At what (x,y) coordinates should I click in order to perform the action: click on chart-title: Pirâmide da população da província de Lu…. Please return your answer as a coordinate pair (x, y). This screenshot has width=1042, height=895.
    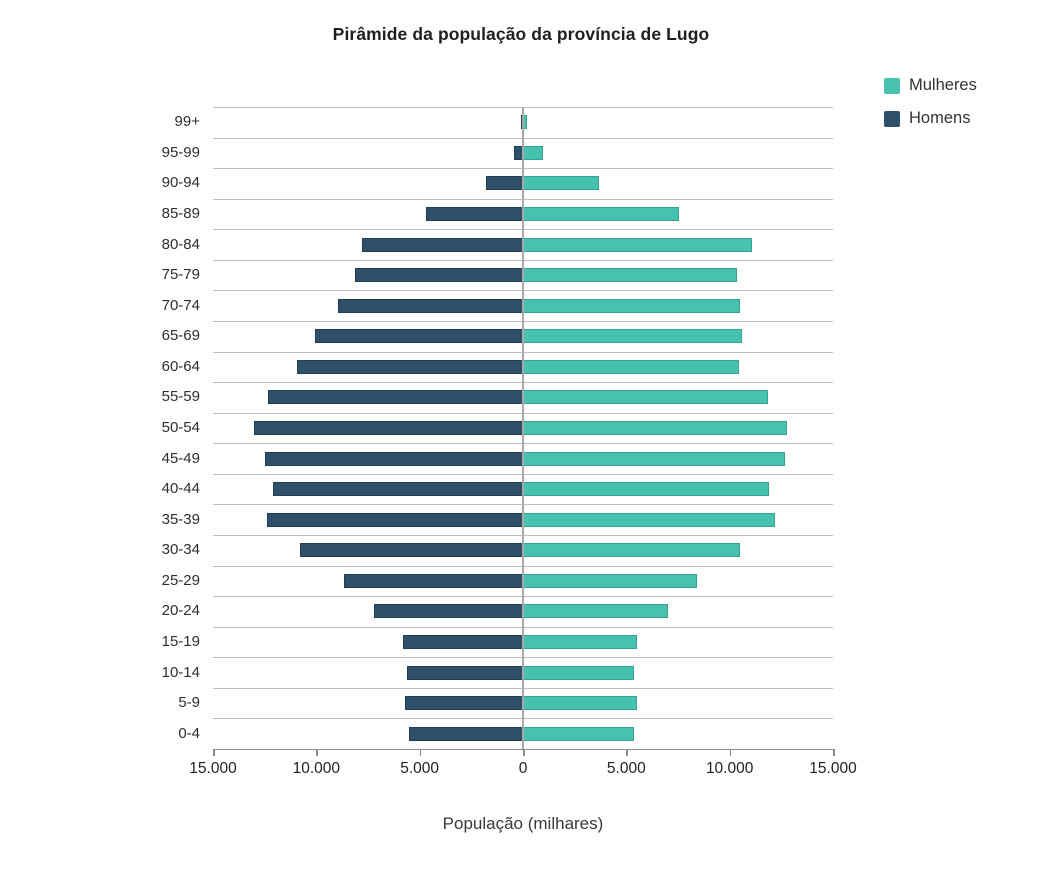
    Looking at the image, I should click on (521, 34).